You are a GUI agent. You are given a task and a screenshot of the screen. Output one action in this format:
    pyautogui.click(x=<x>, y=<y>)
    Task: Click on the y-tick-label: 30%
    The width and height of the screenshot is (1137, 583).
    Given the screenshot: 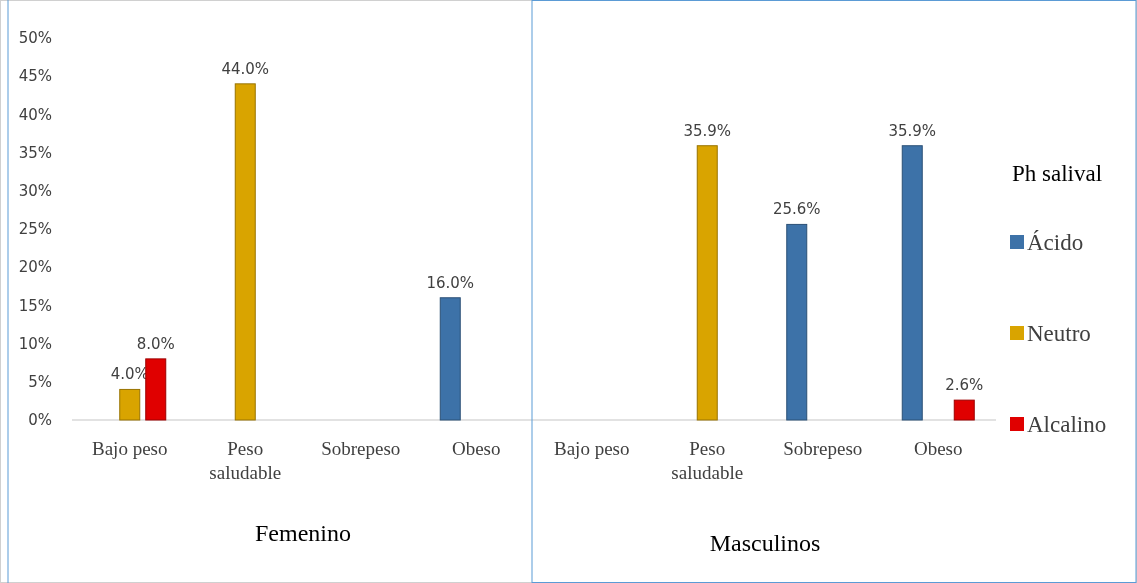 What is the action you would take?
    pyautogui.click(x=35, y=191)
    